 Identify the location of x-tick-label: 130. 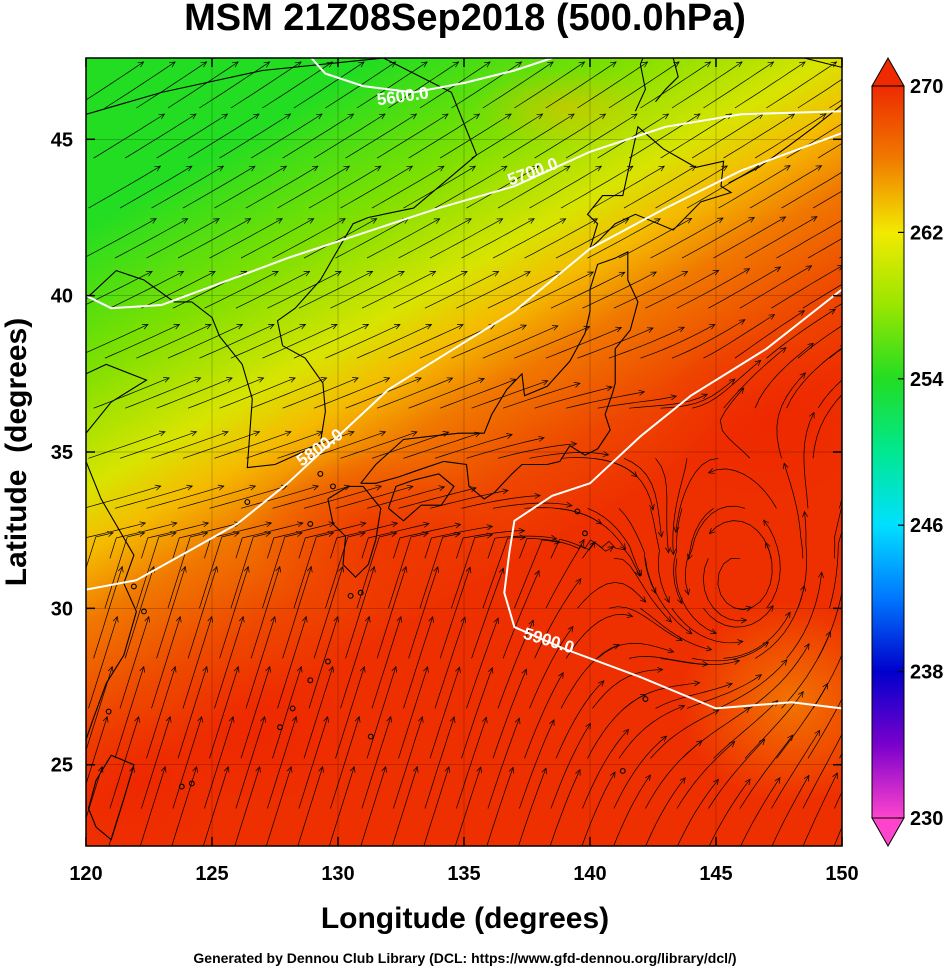
(337, 874).